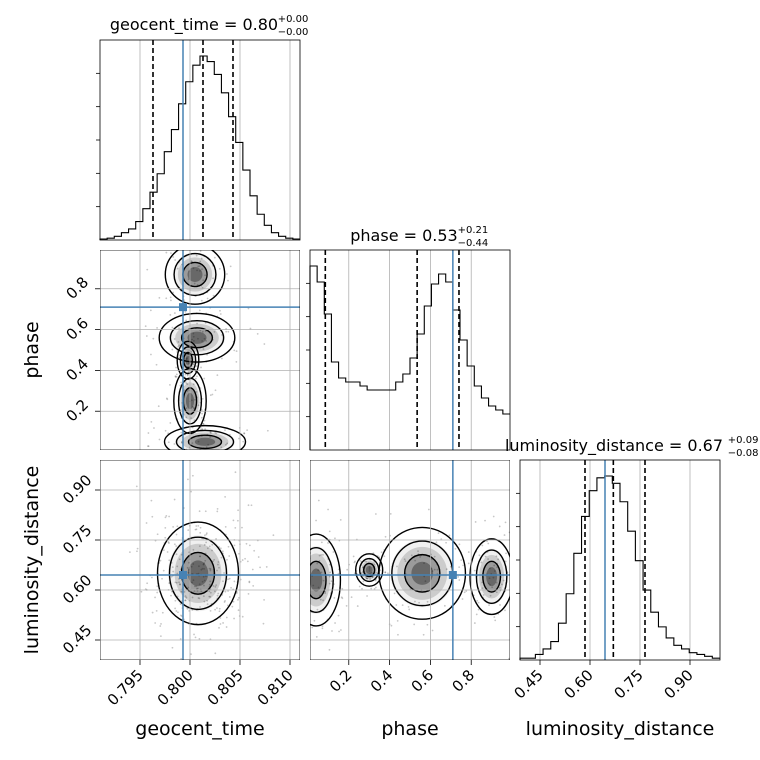 The width and height of the screenshot is (760, 760). I want to click on y-tick-label: 0.8, so click(77, 288).